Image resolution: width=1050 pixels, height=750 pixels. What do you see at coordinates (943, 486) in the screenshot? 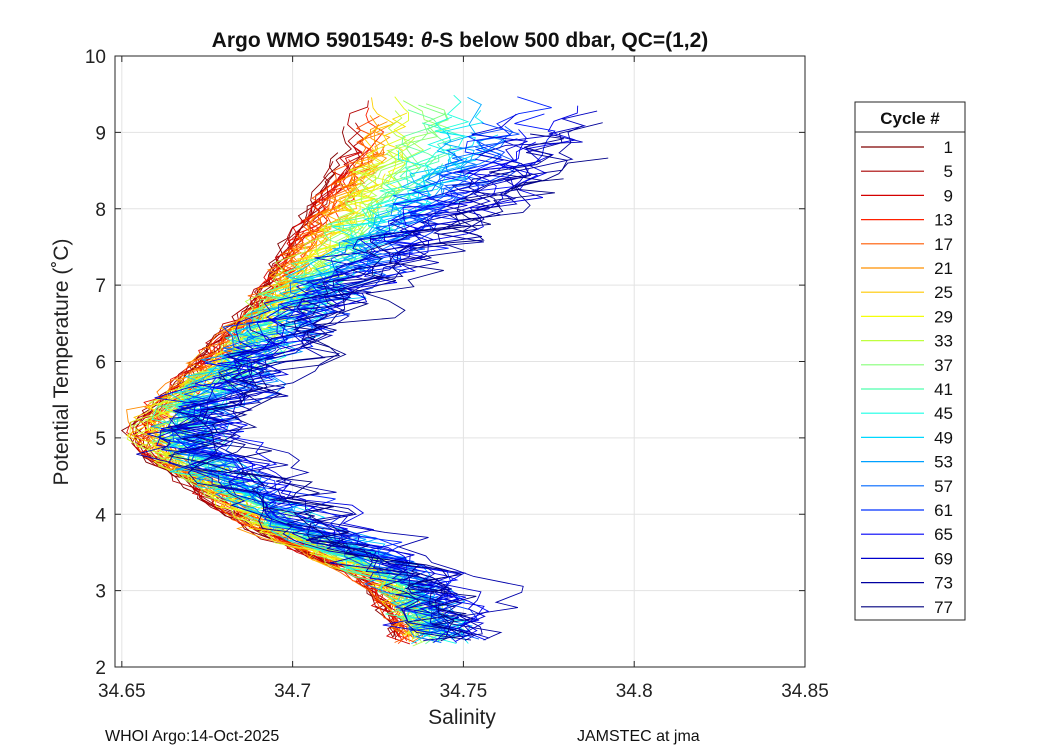
I see `legend-label: 57` at bounding box center [943, 486].